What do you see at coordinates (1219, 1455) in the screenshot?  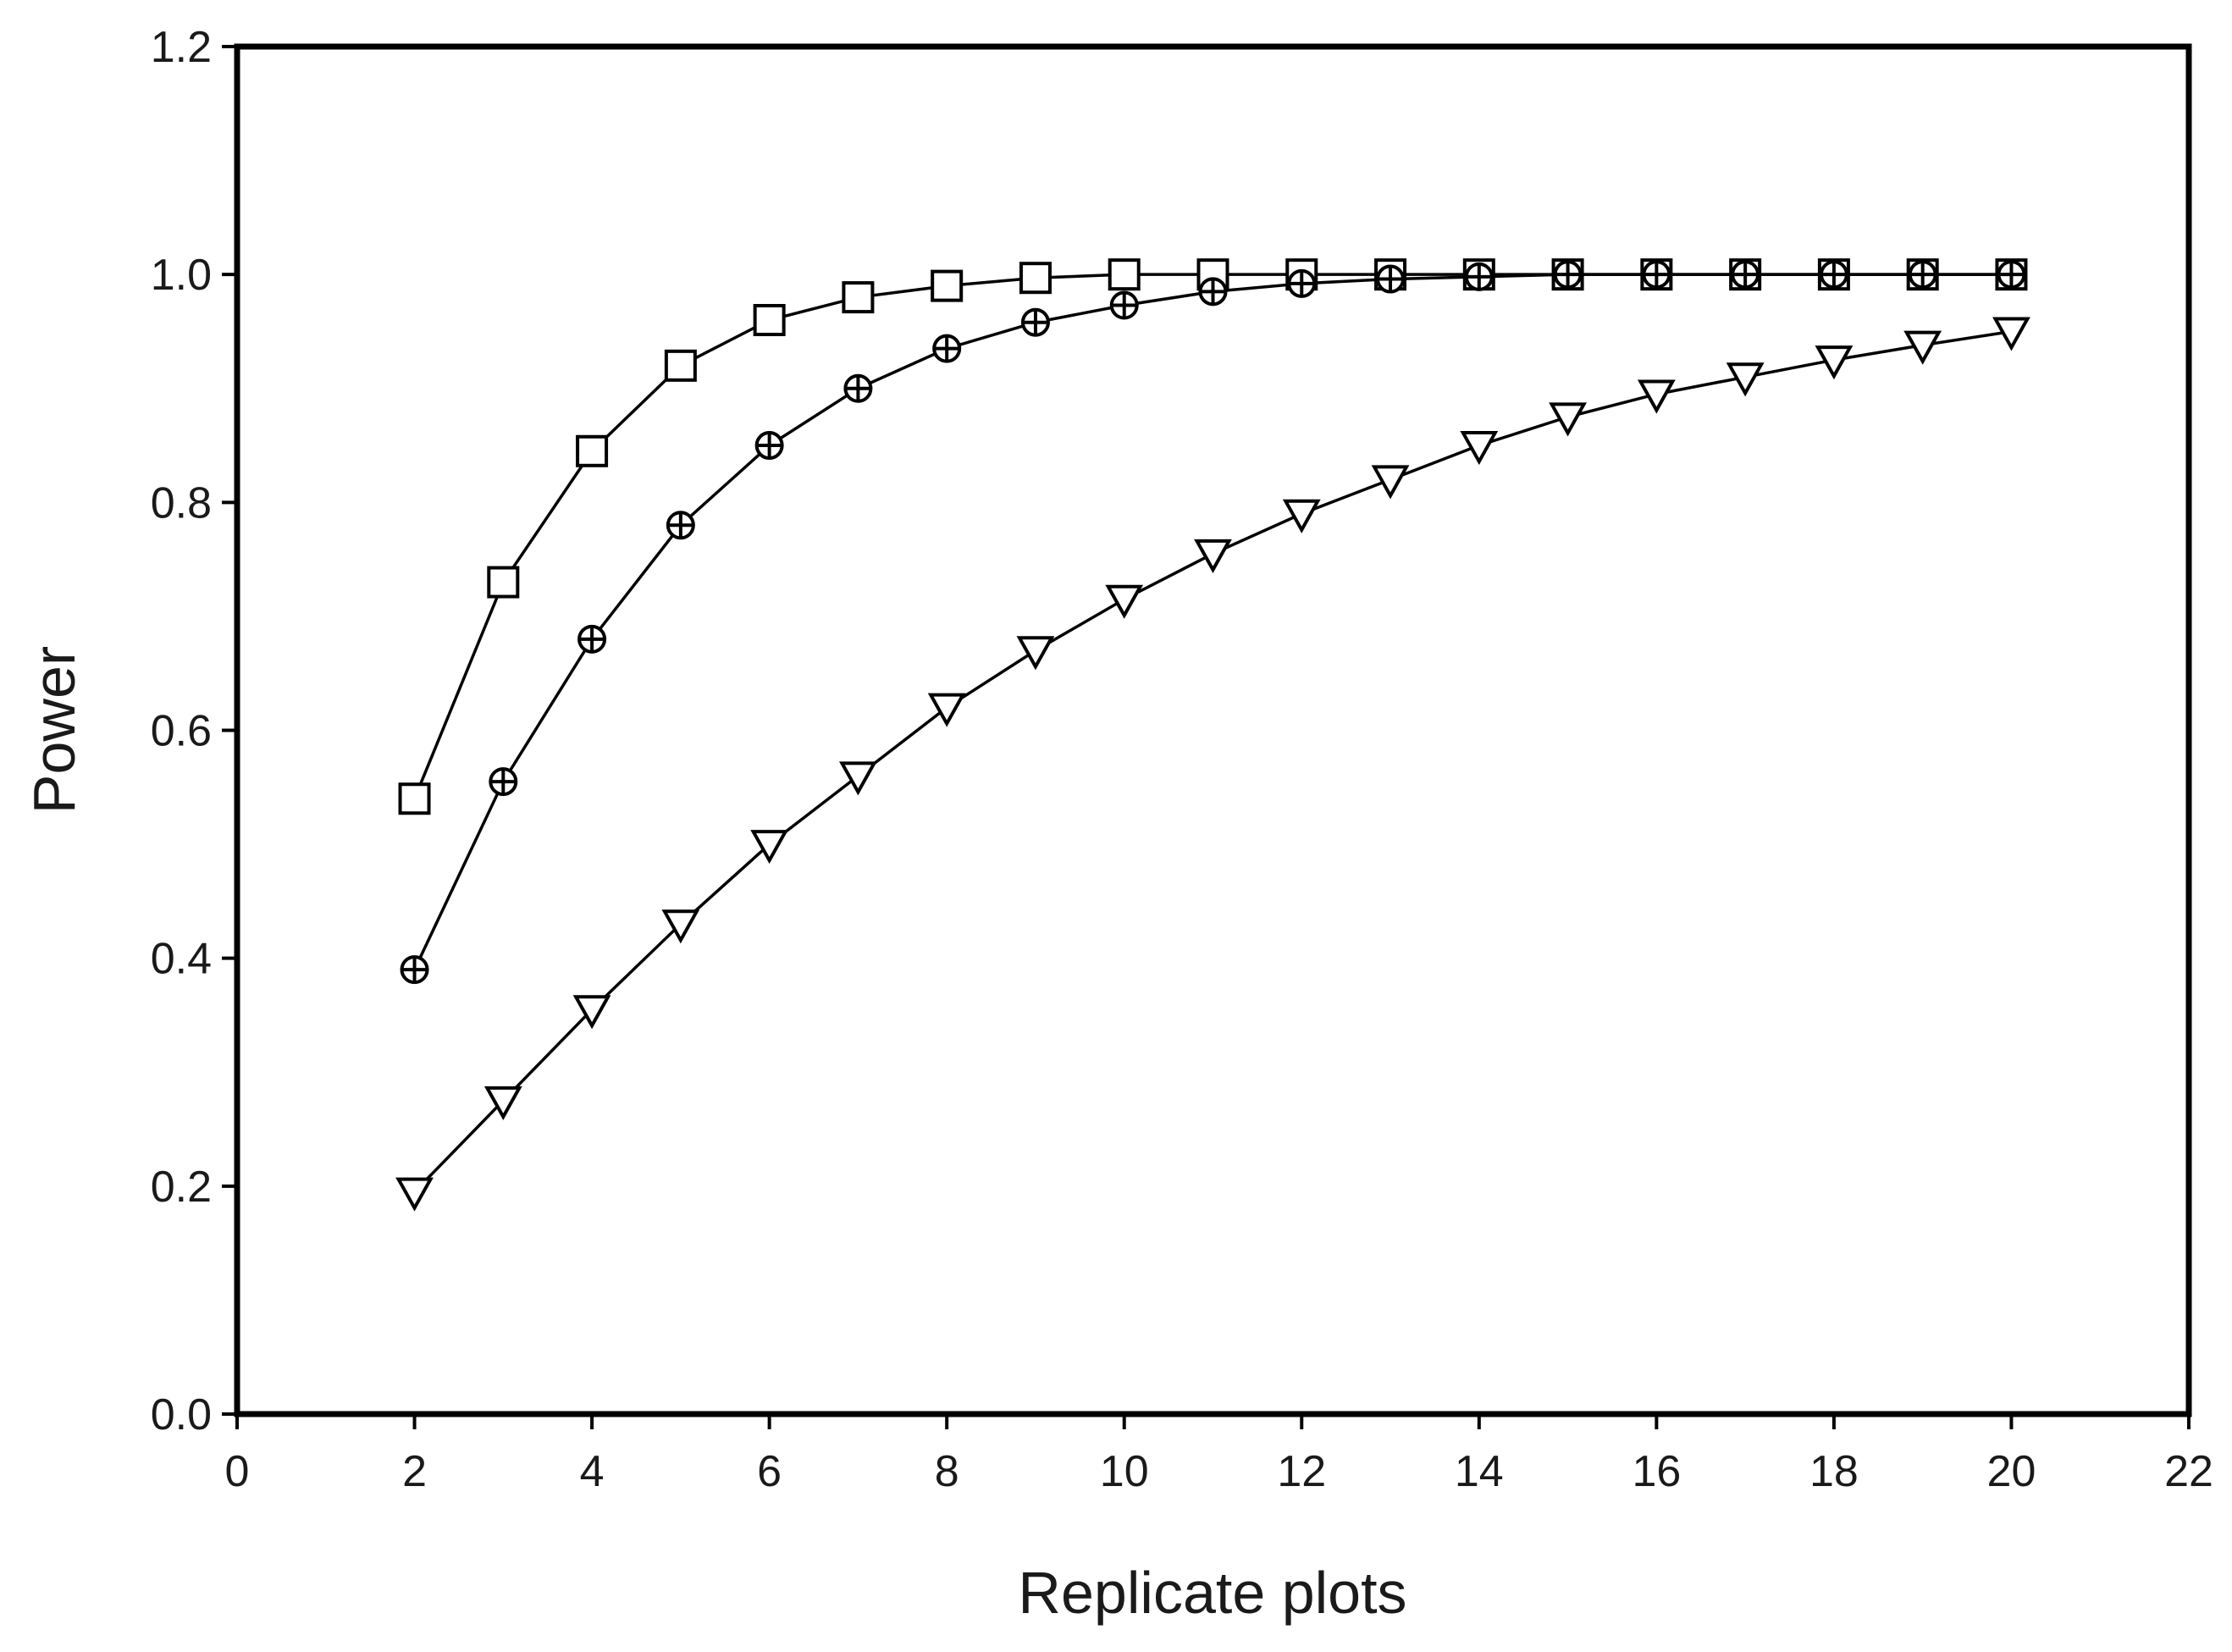 I see `x-axis-ticks: 0 2 4 6 8 10 12 14 16 18 20 22` at bounding box center [1219, 1455].